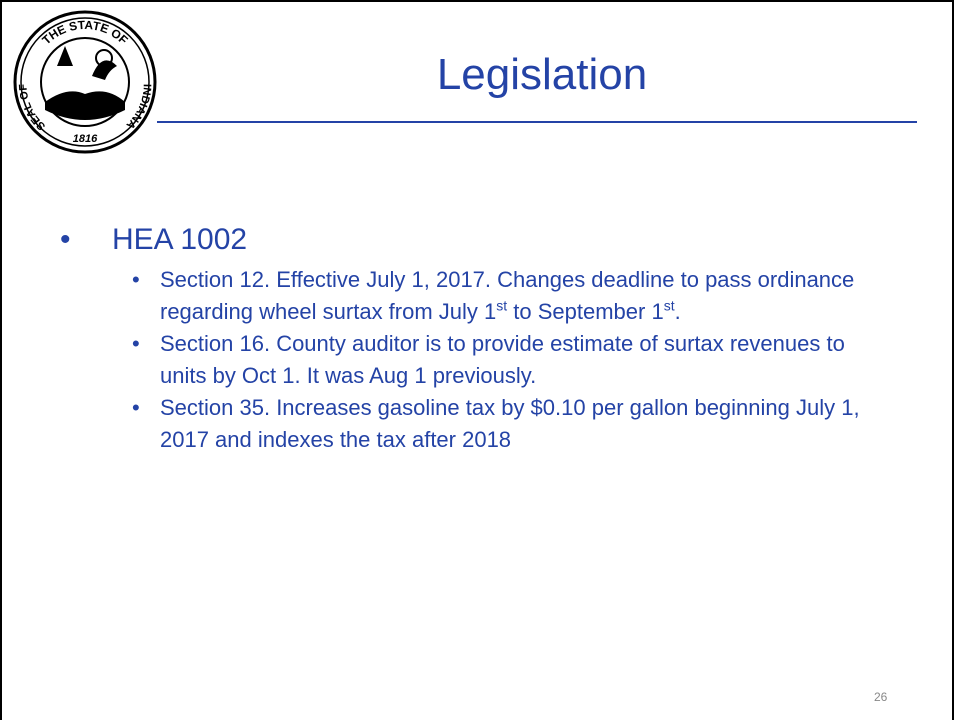 This screenshot has width=954, height=720. I want to click on sub-bullet-text: to September 1, so click(585, 311).